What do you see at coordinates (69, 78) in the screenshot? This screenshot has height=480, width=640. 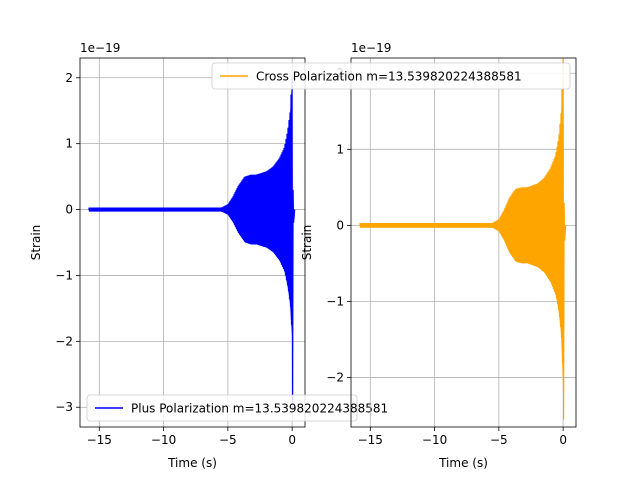 I see `y-tick-label: 2` at bounding box center [69, 78].